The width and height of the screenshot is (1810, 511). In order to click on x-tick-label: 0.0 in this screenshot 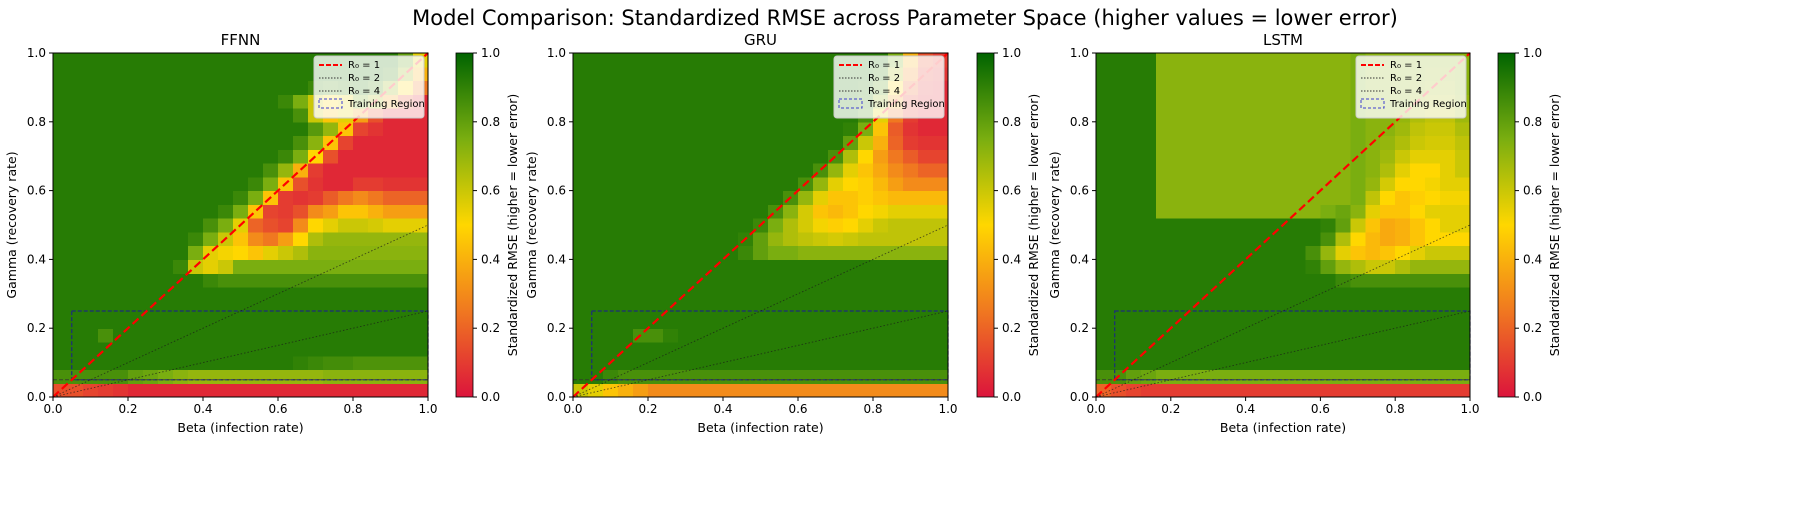, I will do `click(52, 409)`.